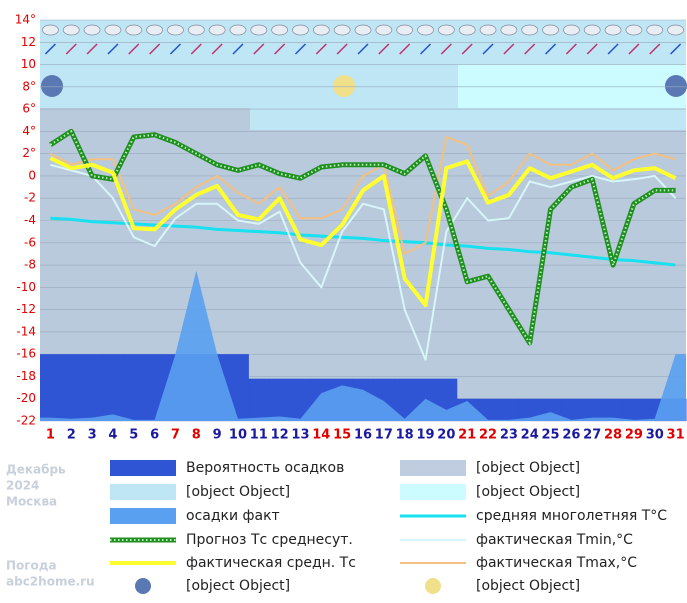 The image size is (687, 603). Describe the element at coordinates (556, 563) in the screenshot. I see `legend-label: фактическая Tmax,°C` at that location.